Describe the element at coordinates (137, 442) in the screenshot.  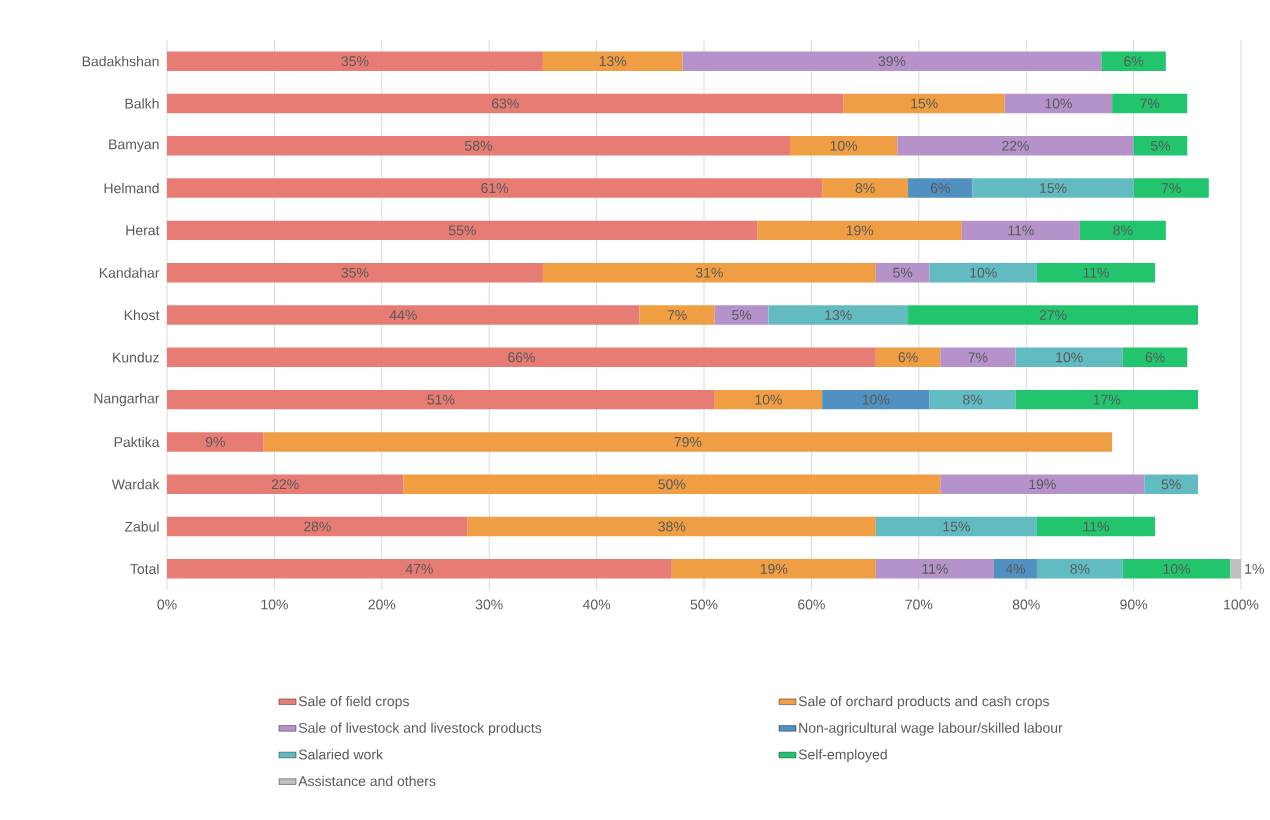
I see `y-tick-label: Paktika` at that location.